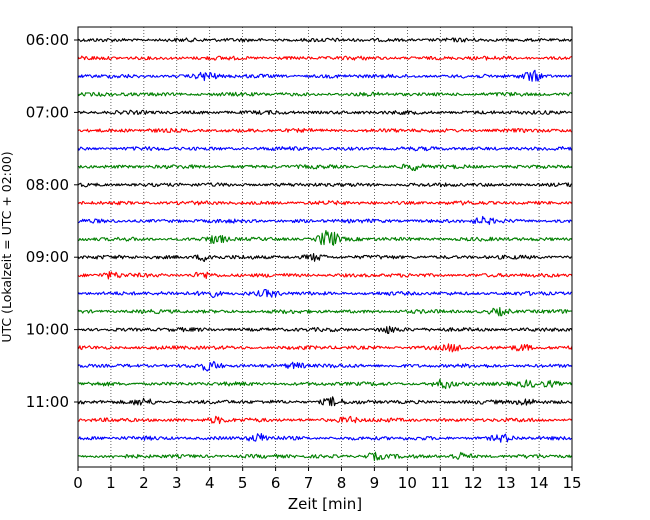 Image resolution: width=650 pixels, height=520 pixels. Describe the element at coordinates (47, 257) in the screenshot. I see `y-tick-label: 09:00` at that location.